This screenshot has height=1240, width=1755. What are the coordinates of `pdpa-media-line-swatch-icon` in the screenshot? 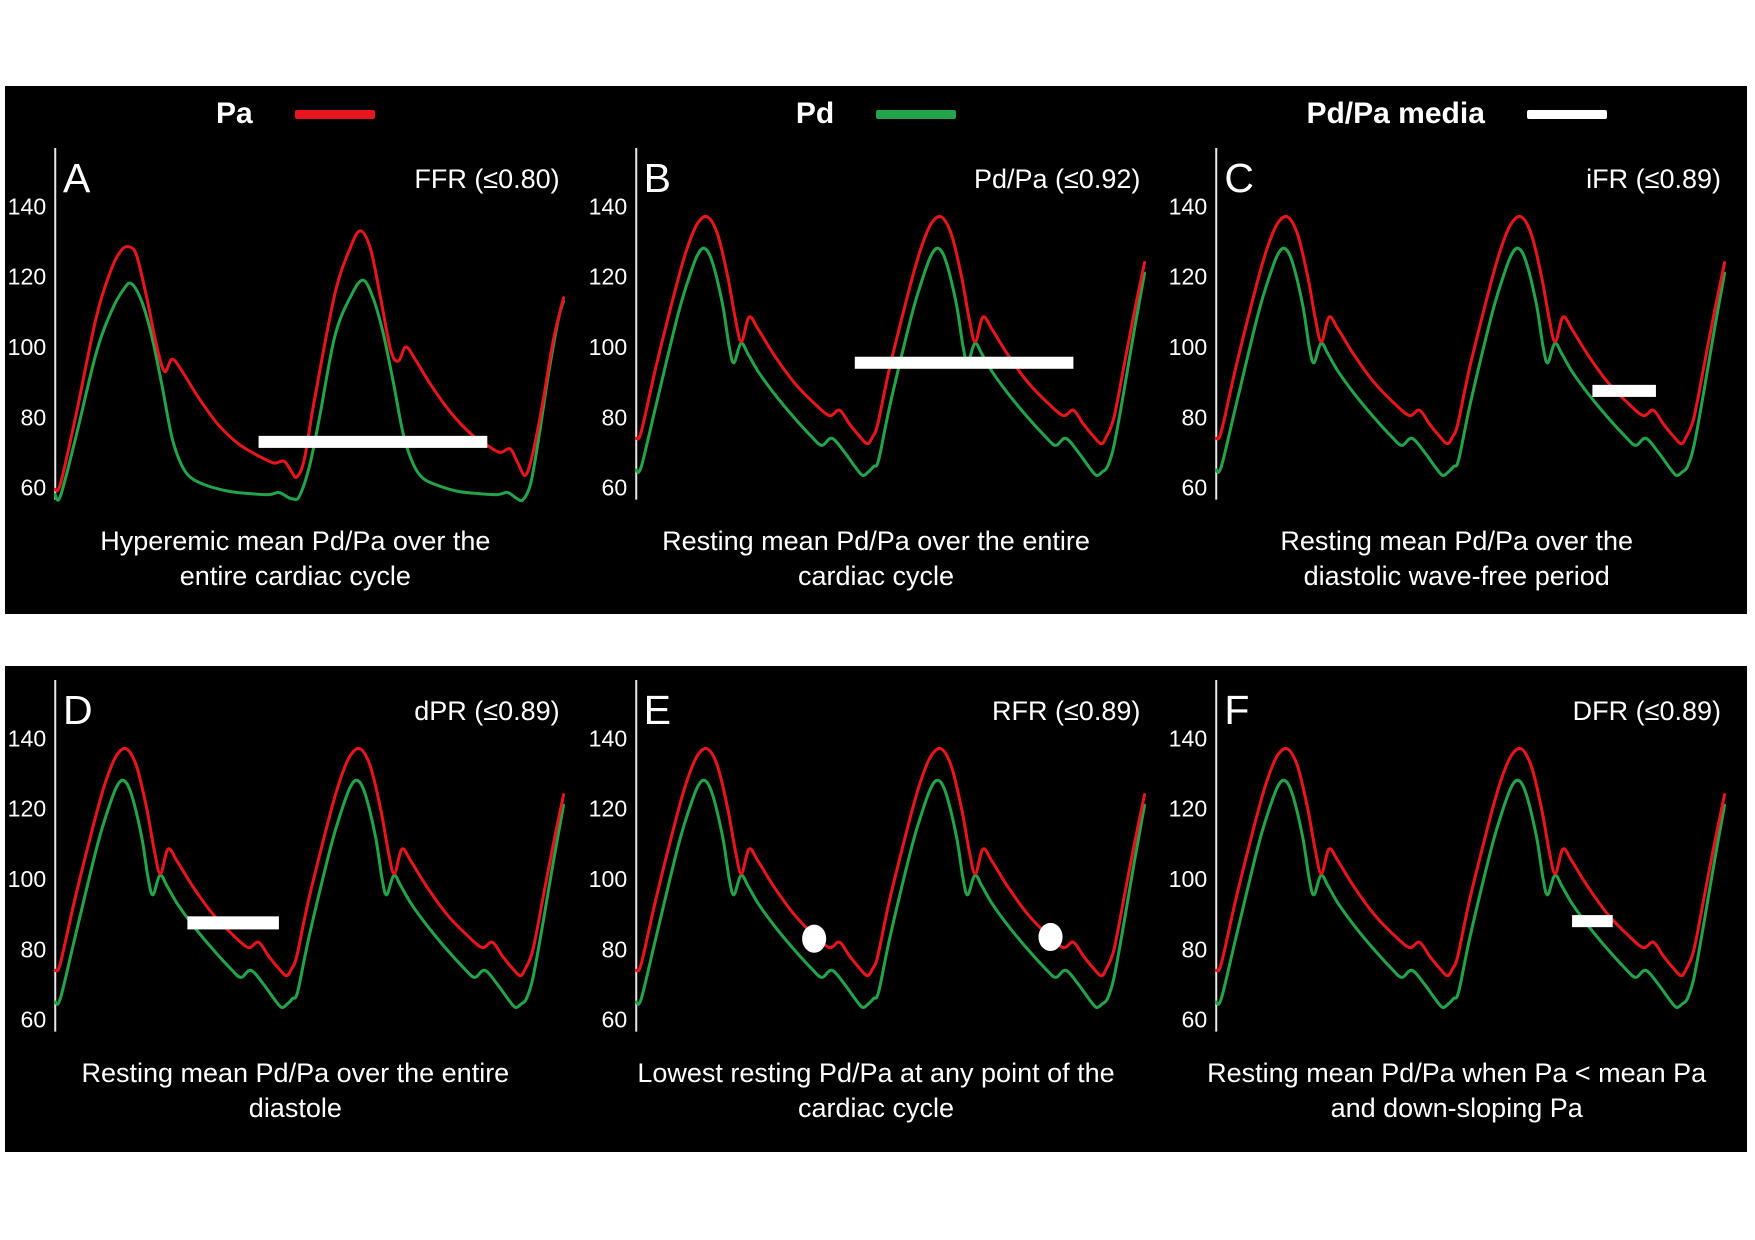 It's located at (1566, 114).